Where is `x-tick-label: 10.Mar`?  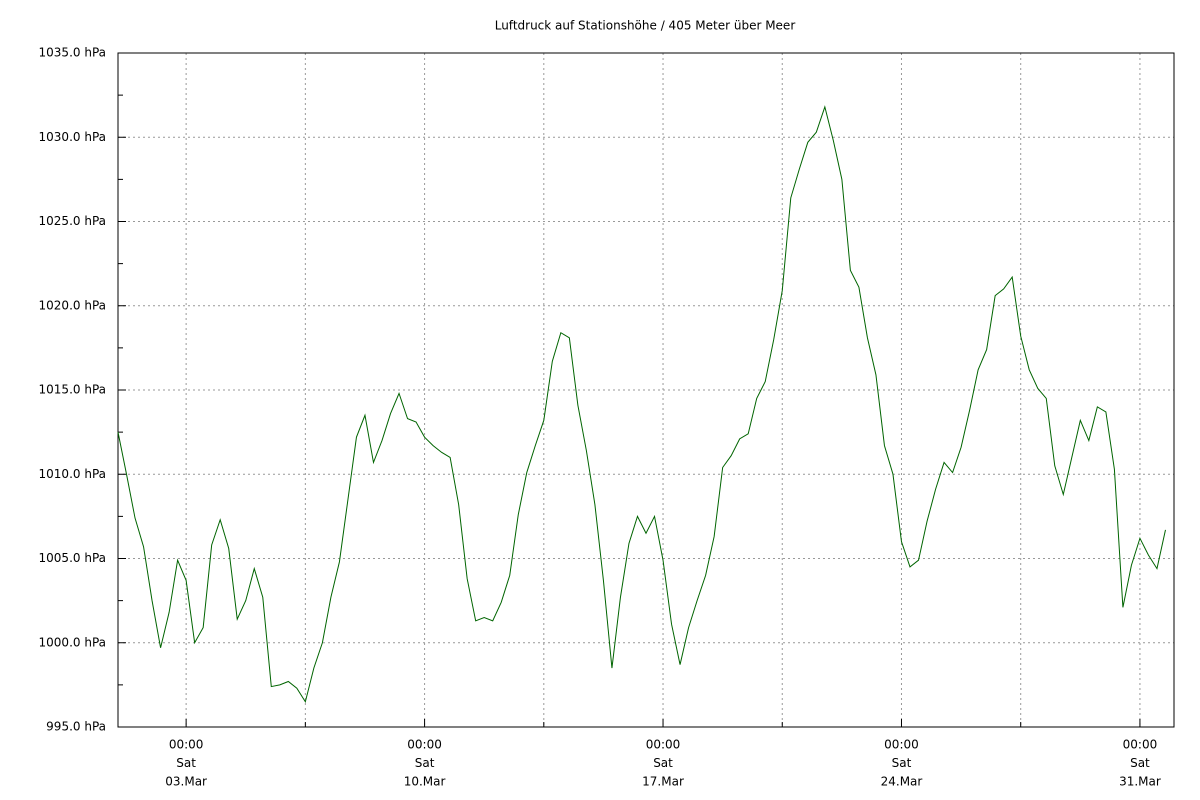 x-tick-label: 10.Mar is located at coordinates (425, 782).